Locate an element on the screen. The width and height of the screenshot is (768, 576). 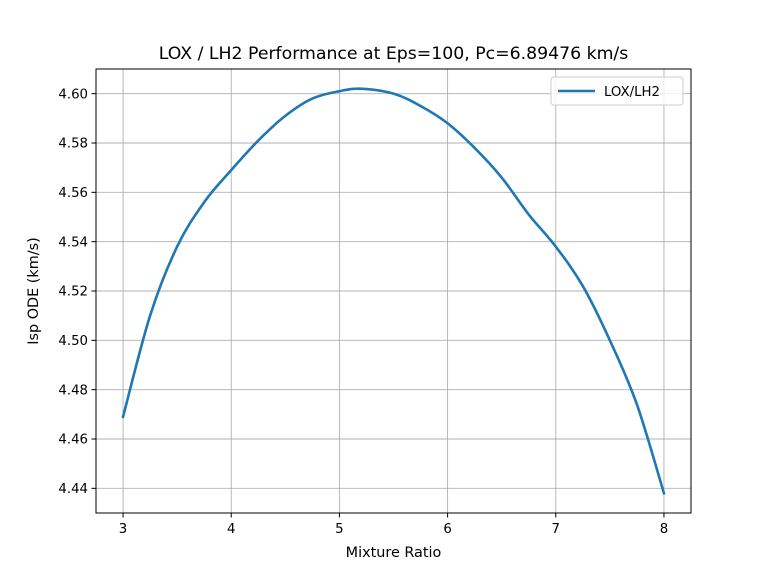
y-tick-label: 4.52 is located at coordinates (73, 292).